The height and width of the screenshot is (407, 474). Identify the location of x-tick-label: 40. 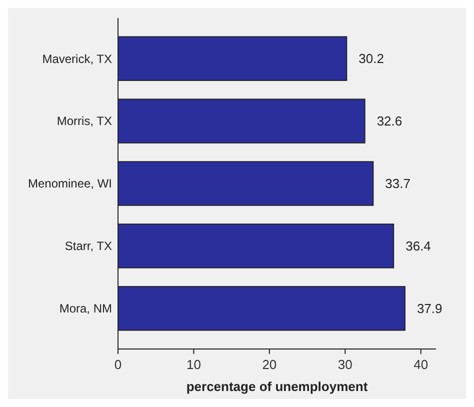
(421, 364).